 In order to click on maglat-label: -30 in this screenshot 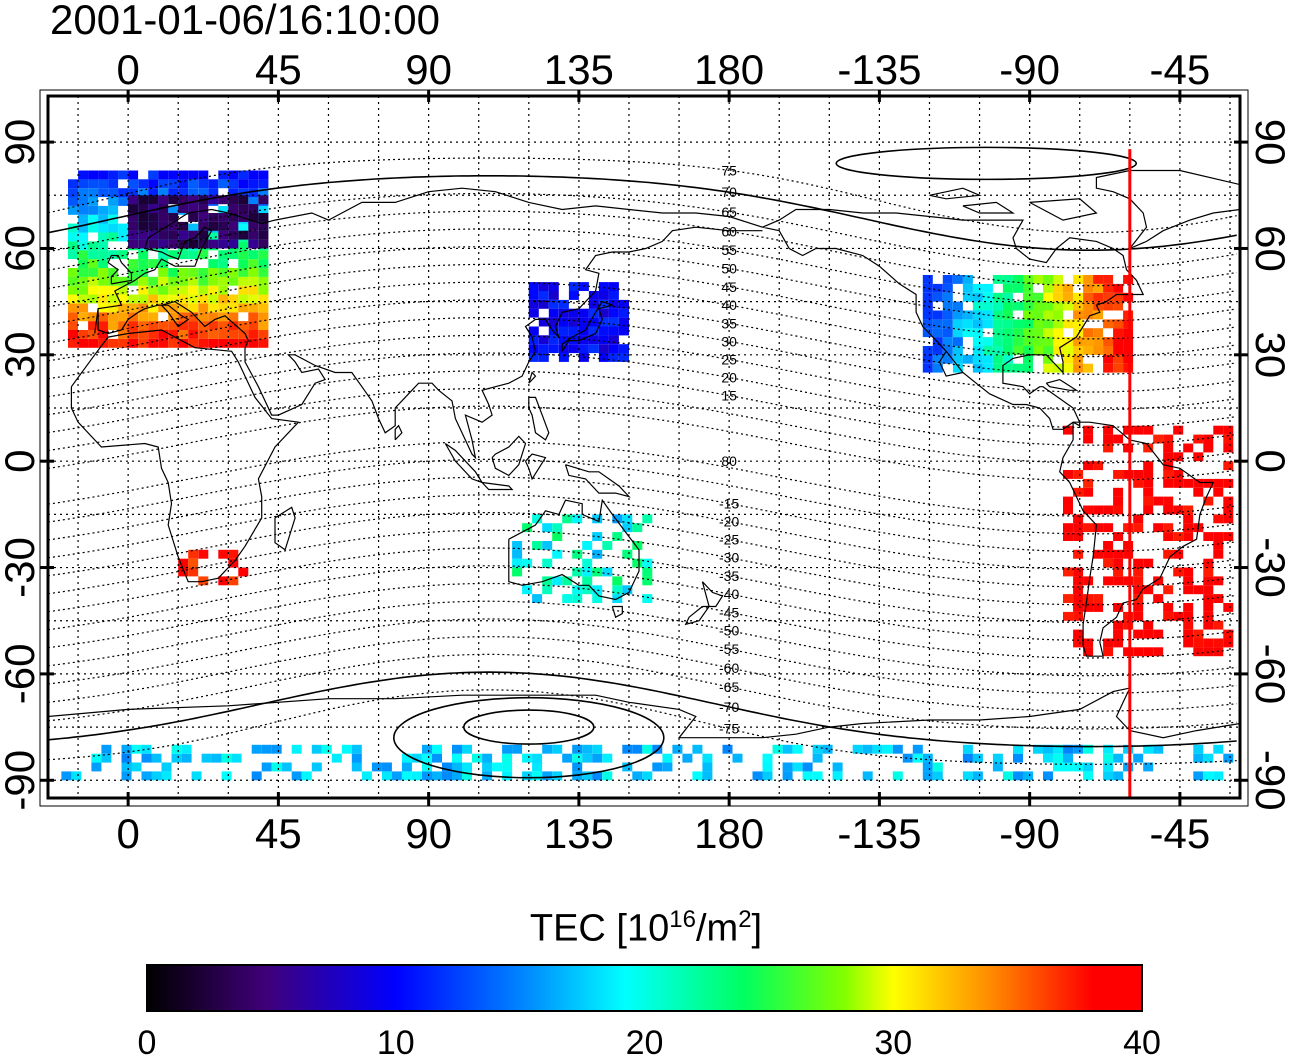, I will do `click(729, 558)`.